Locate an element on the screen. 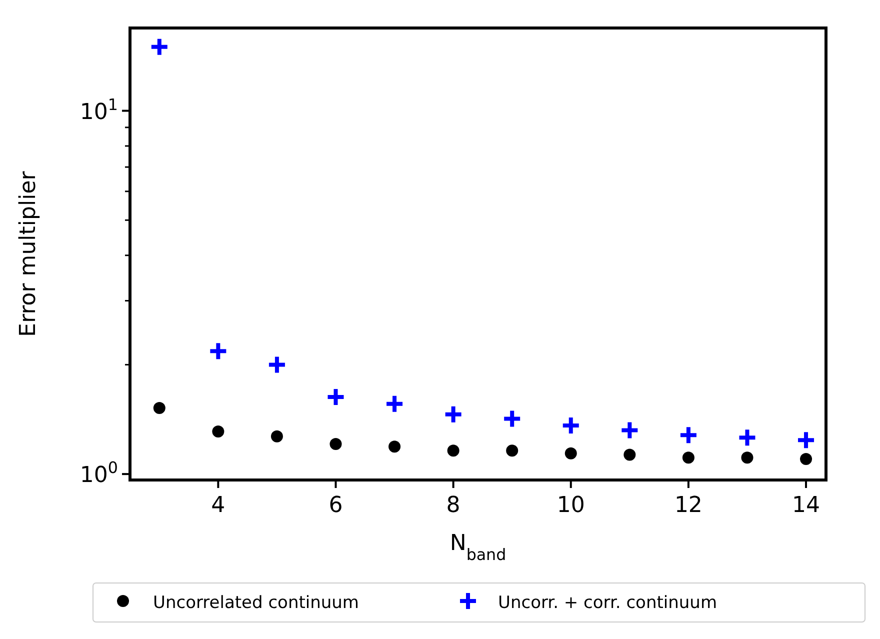 This screenshot has height=639, width=880. x-tick-label: 6 is located at coordinates (335, 505).